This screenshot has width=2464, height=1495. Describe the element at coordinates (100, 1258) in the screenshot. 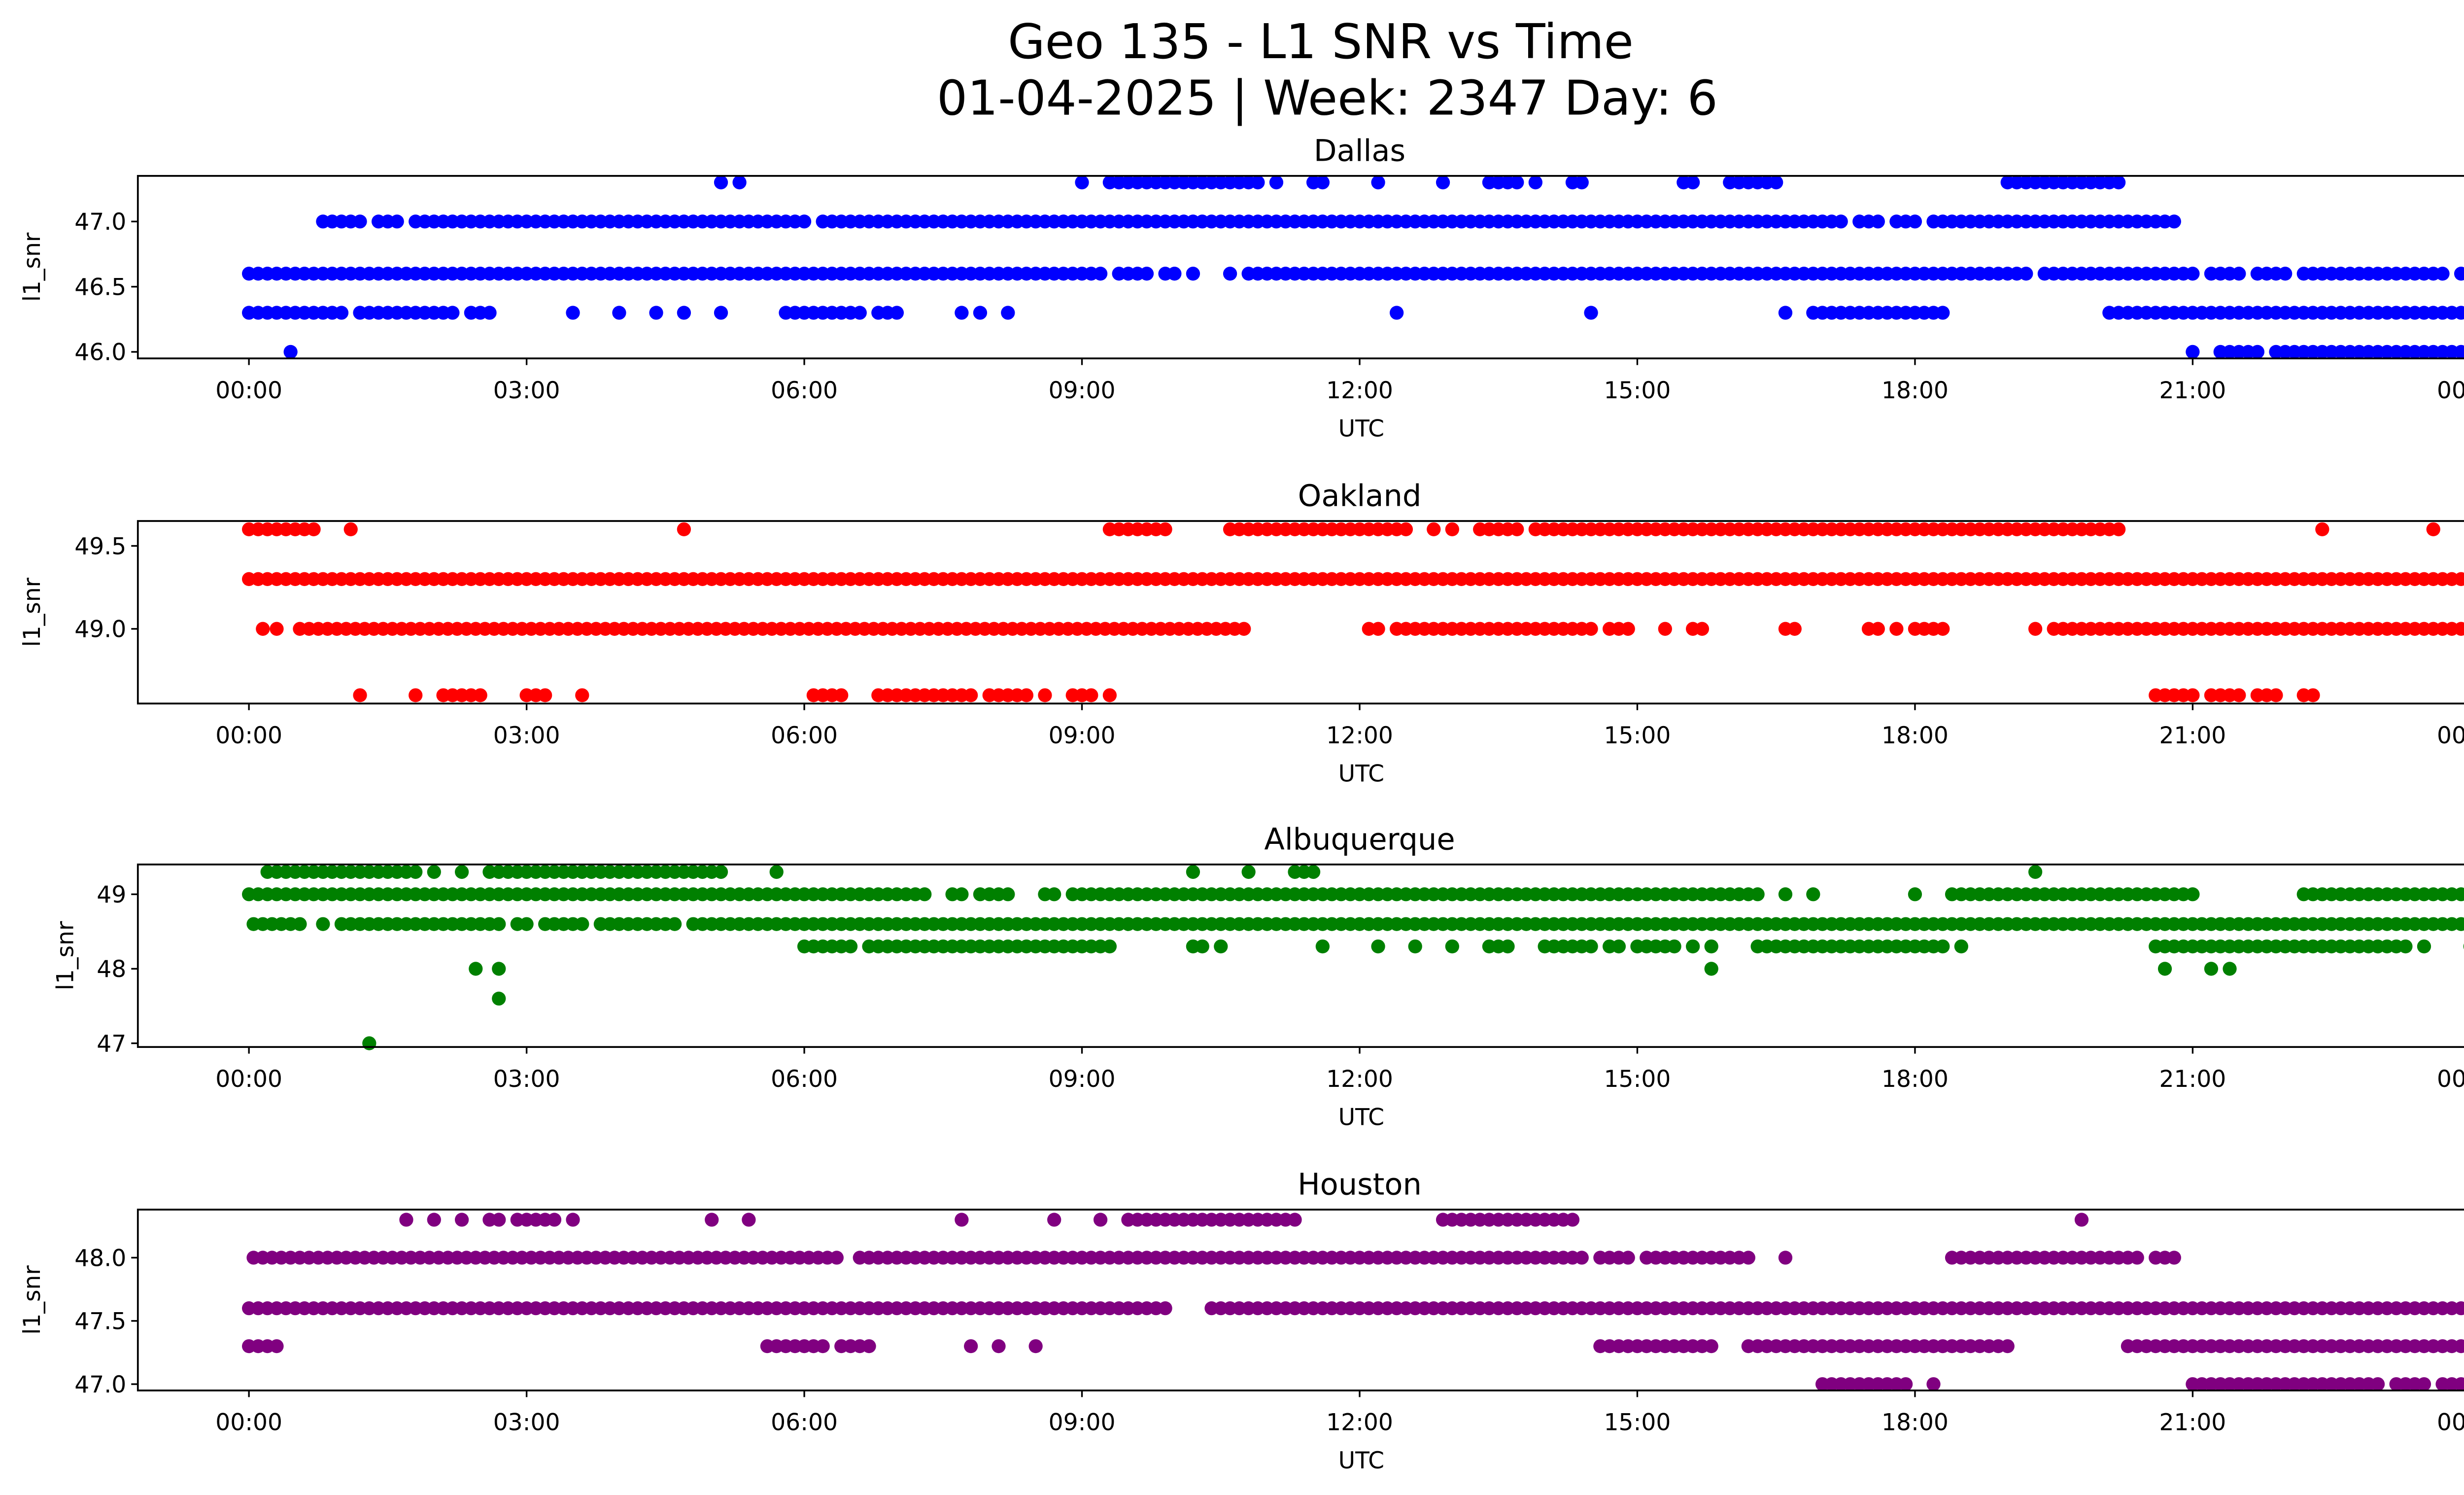

I see `y-tick-label: 48.0` at that location.